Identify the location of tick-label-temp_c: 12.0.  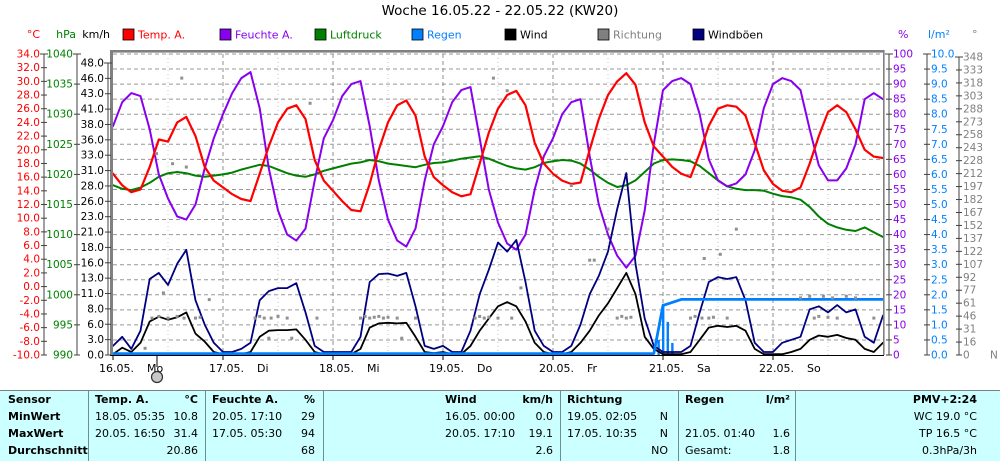
(28, 205).